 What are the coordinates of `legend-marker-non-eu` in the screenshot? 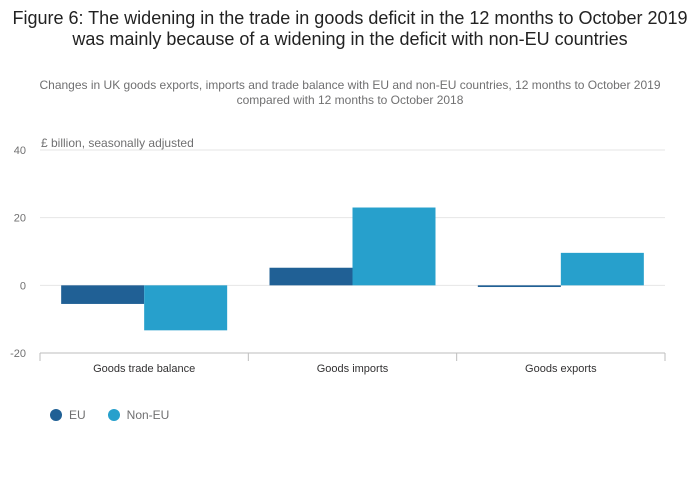 It's located at (113, 415).